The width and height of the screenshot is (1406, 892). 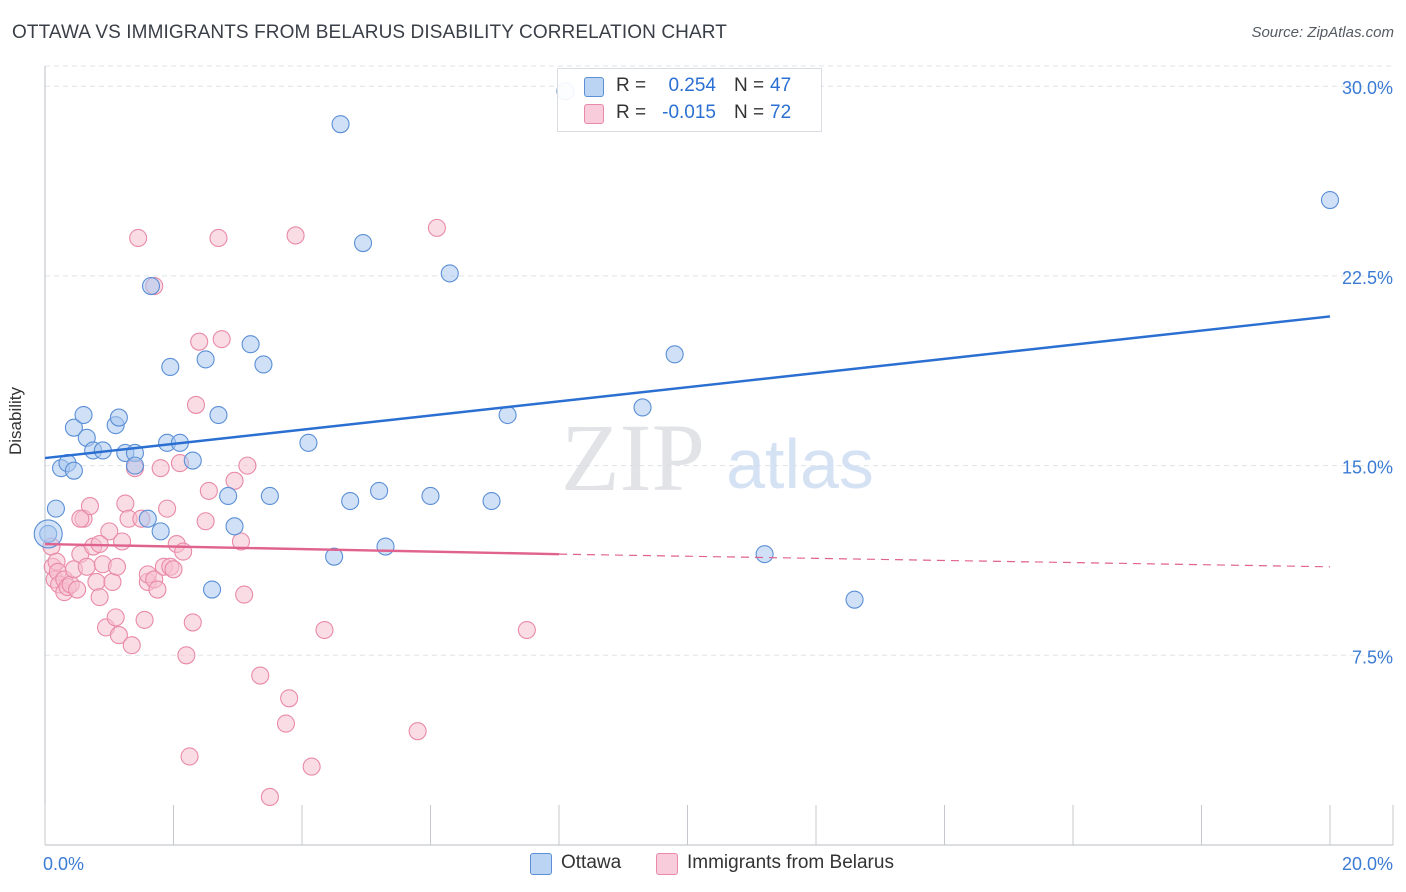 What do you see at coordinates (689, 114) in the screenshot?
I see `legend-row-belarus: R = -0.015 N = 72` at bounding box center [689, 114].